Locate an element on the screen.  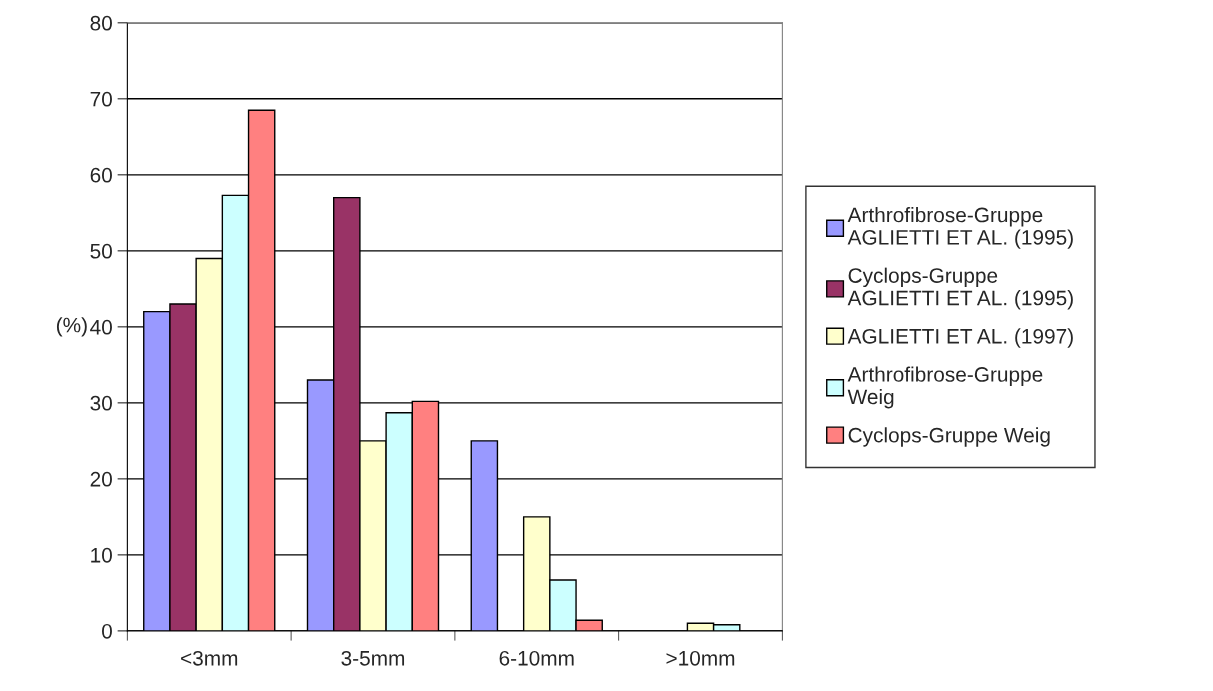
y-tick-label: 80 is located at coordinates (101, 23).